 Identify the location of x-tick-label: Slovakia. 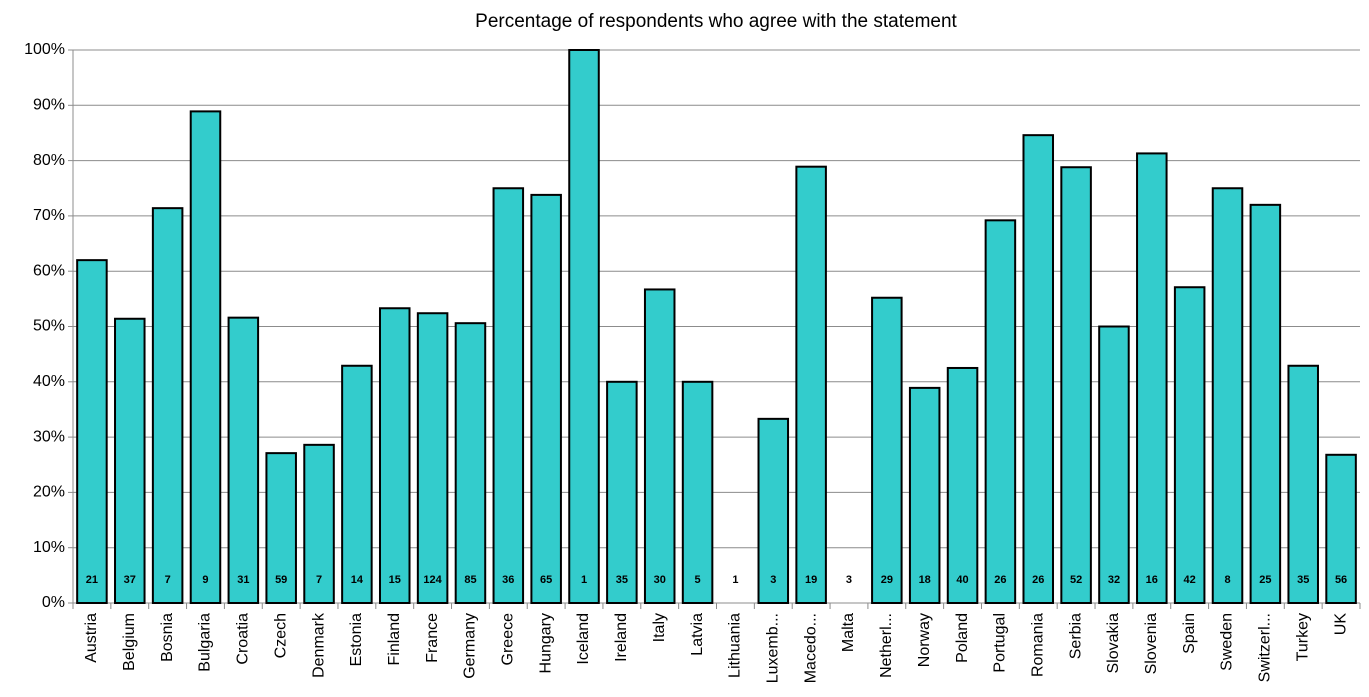
(1113, 643).